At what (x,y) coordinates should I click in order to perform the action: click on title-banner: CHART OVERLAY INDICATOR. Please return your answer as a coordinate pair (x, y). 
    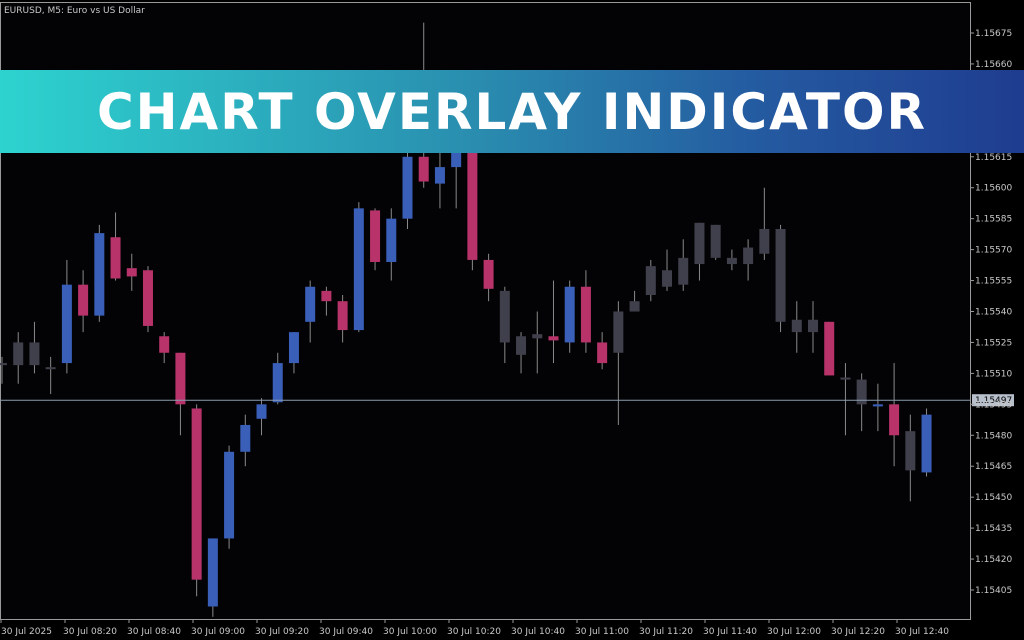
    Looking at the image, I should click on (512, 111).